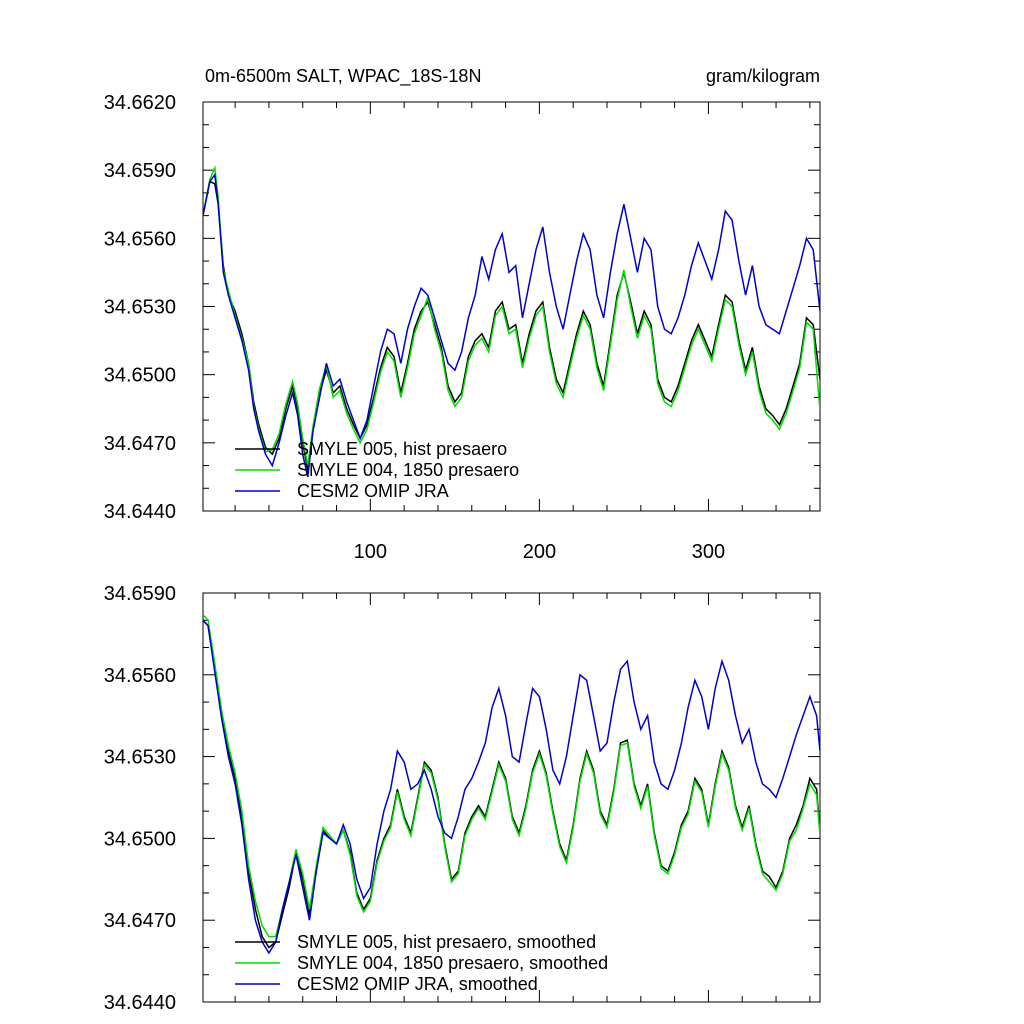 Image resolution: width=1024 pixels, height=1024 pixels. What do you see at coordinates (708, 552) in the screenshot?
I see `top-x-tick-label: 300` at bounding box center [708, 552].